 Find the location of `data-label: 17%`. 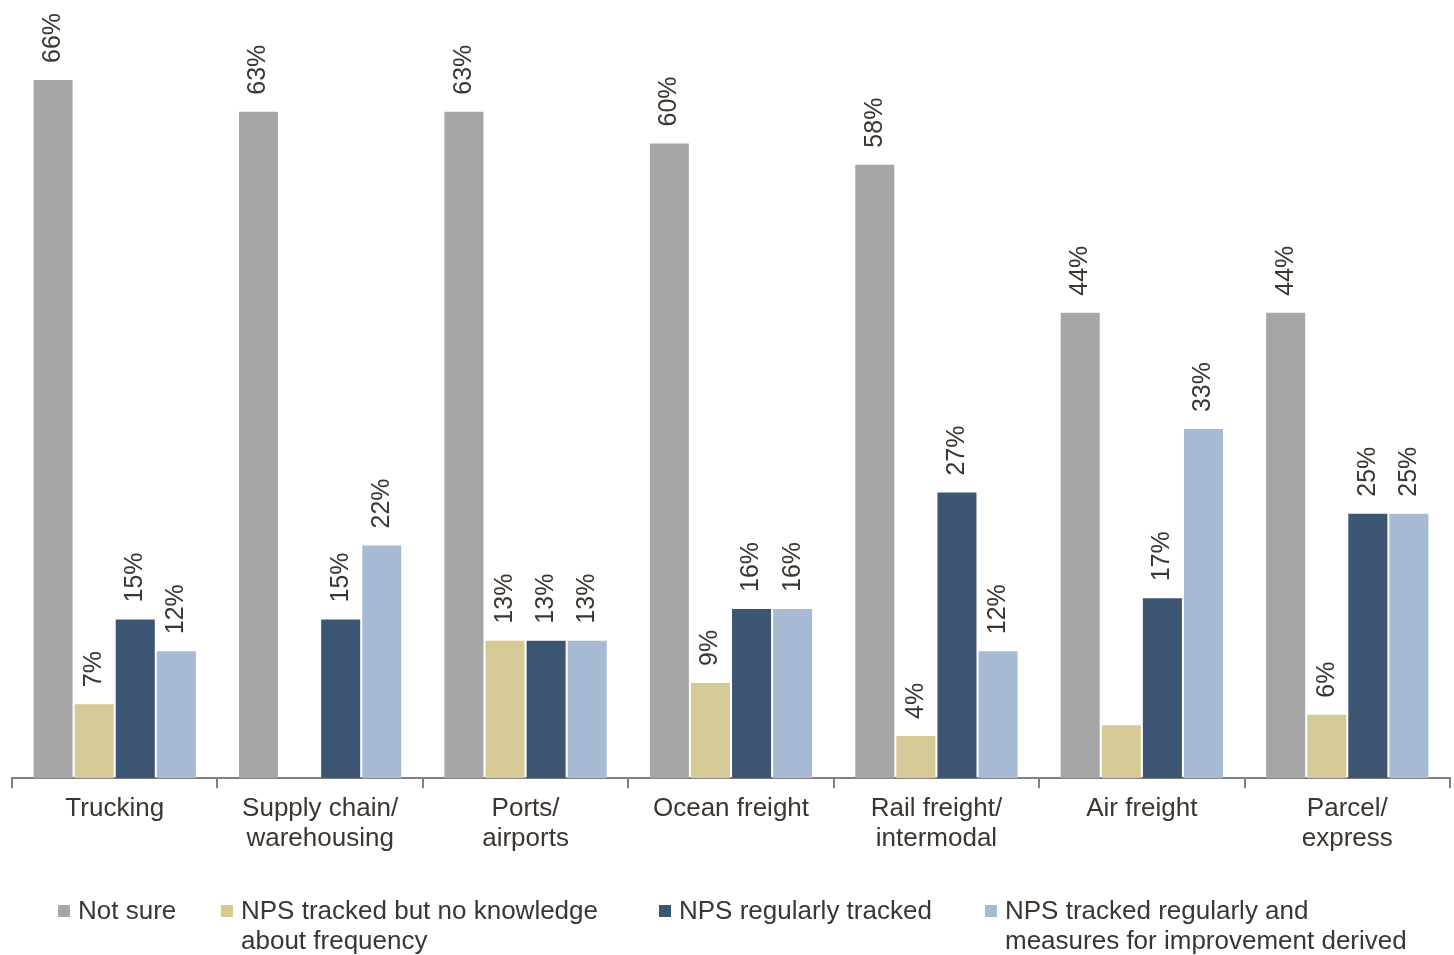

data-label: 17% is located at coordinates (1160, 556).